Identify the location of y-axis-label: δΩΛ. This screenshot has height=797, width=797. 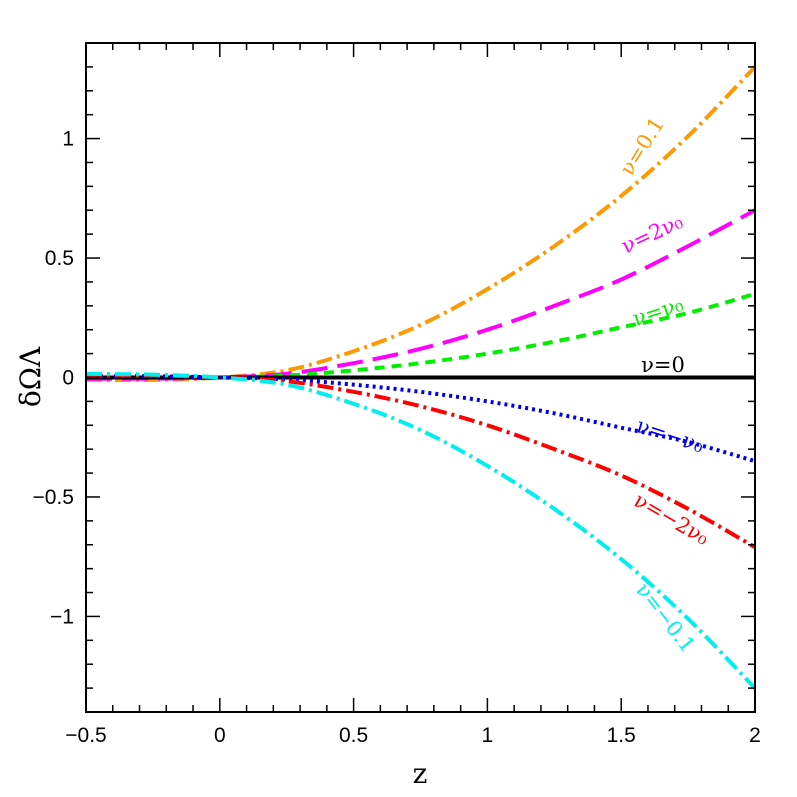
(30, 376).